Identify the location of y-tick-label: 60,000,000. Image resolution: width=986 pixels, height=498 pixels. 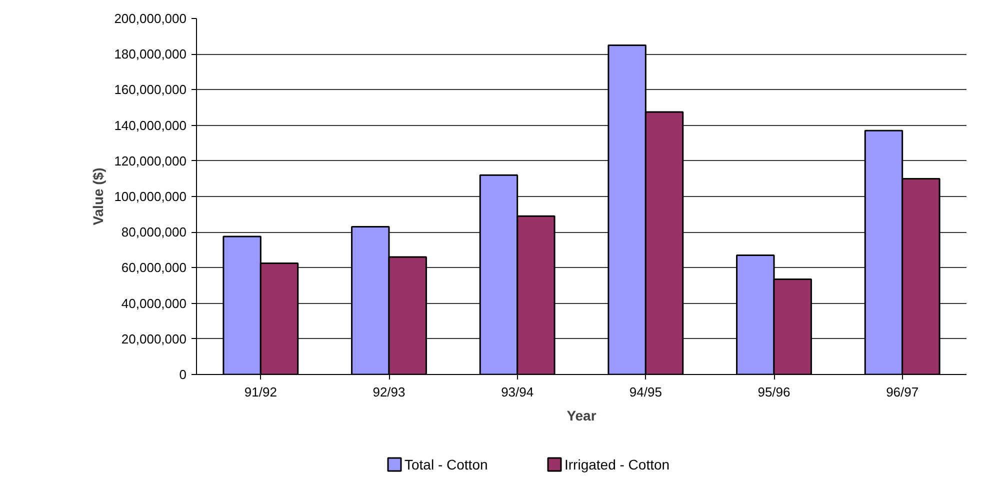
(154, 268).